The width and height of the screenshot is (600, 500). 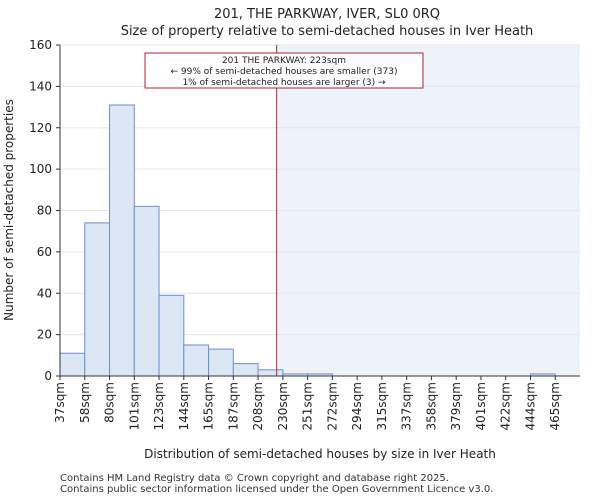 What do you see at coordinates (171, 335) in the screenshot?
I see `bar-123sqm` at bounding box center [171, 335].